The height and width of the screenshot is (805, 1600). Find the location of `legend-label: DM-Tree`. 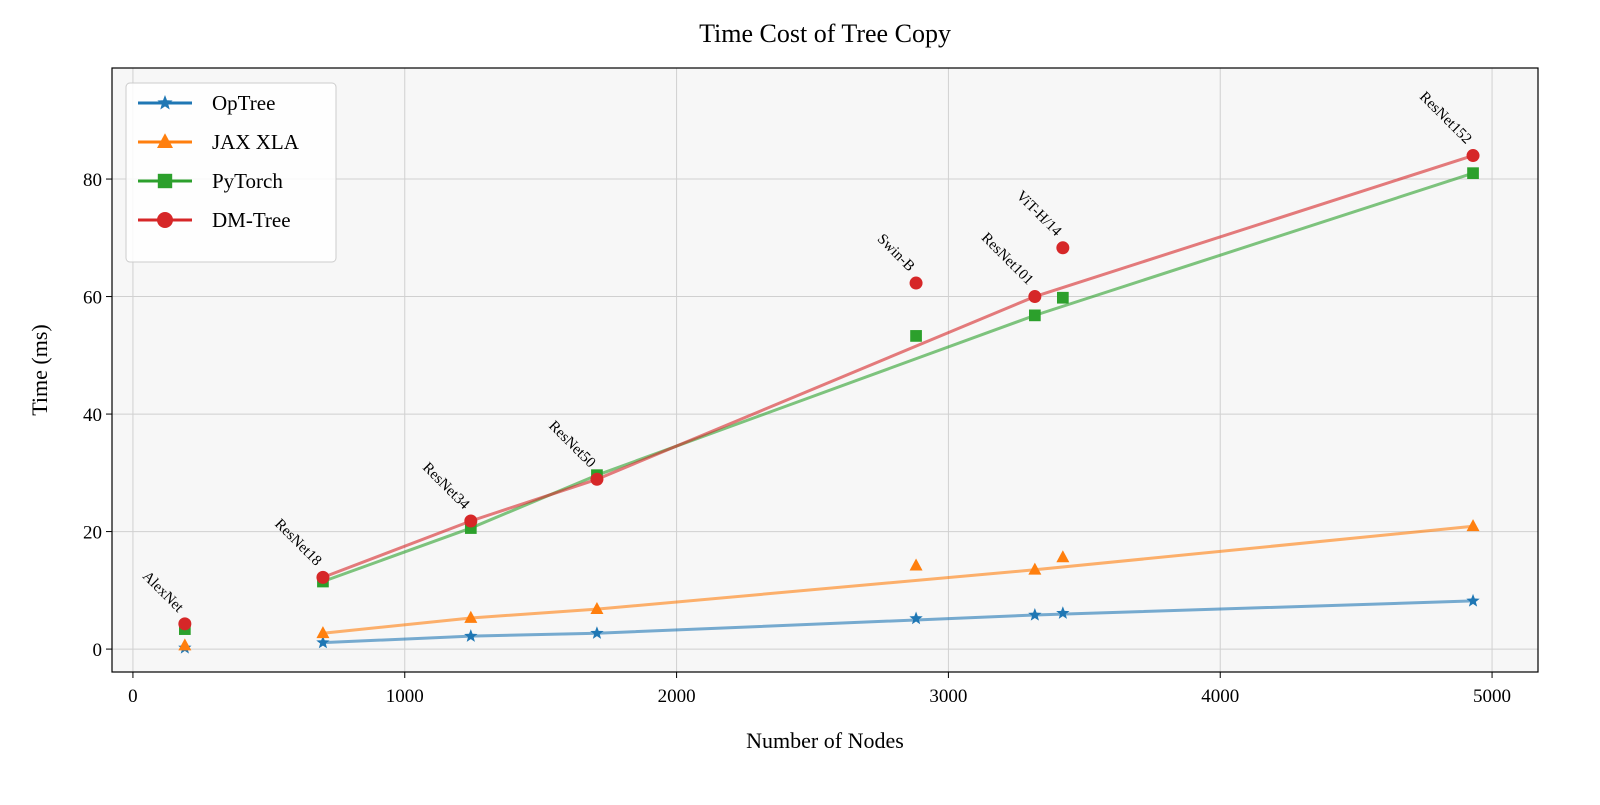

legend-label: DM-Tree is located at coordinates (251, 220).